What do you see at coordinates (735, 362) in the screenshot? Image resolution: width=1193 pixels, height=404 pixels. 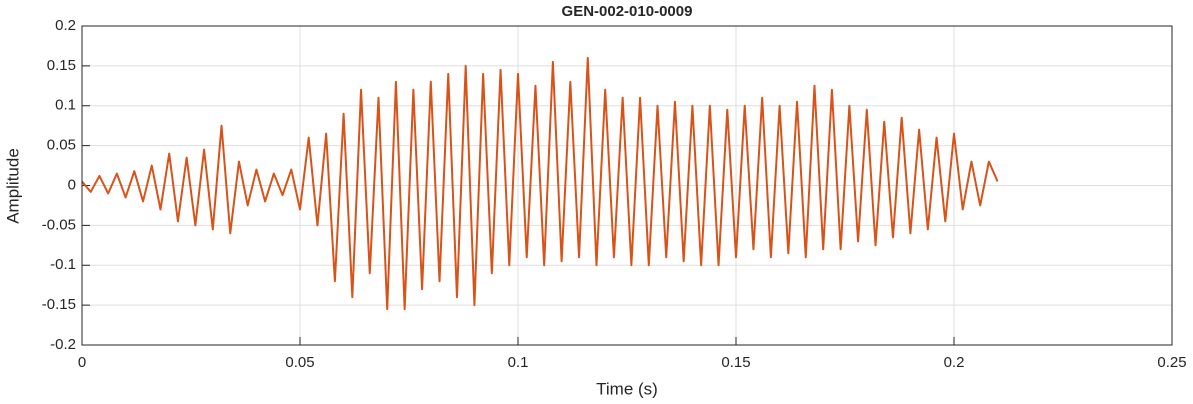 I see `x-tick-label: 0.15` at bounding box center [735, 362].